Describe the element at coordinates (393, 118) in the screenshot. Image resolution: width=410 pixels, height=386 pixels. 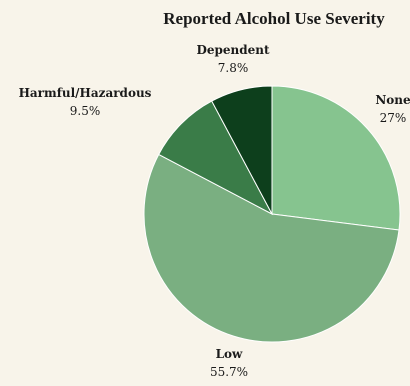
I see `slice-value-none: 27%` at that location.